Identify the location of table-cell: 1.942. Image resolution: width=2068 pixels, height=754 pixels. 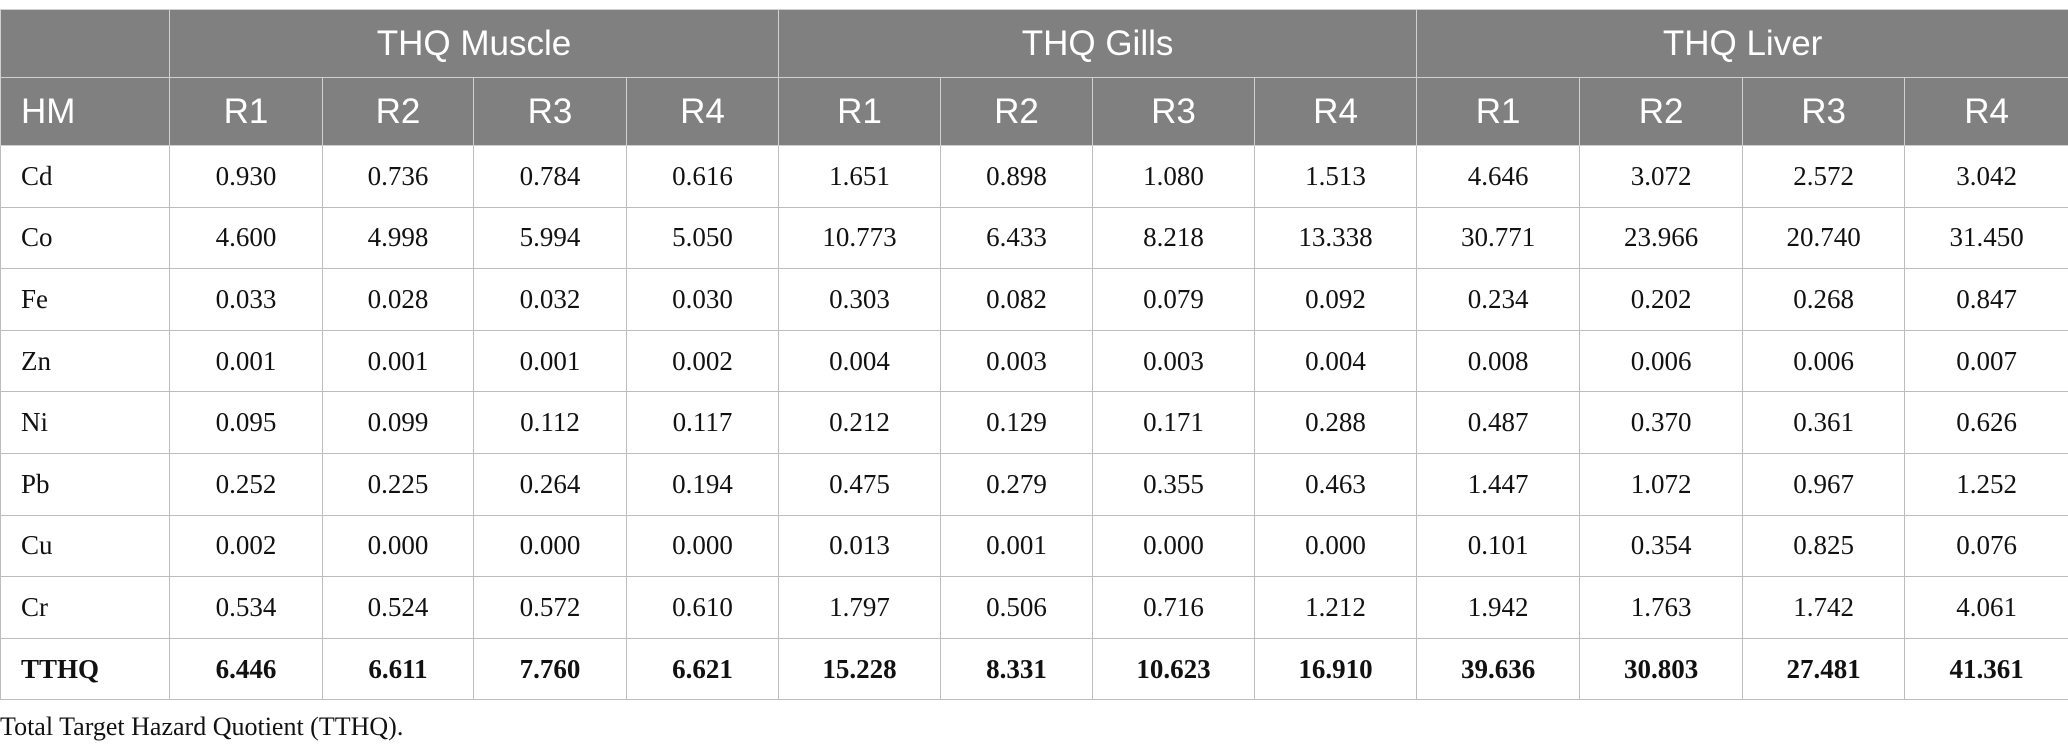
(1498, 607).